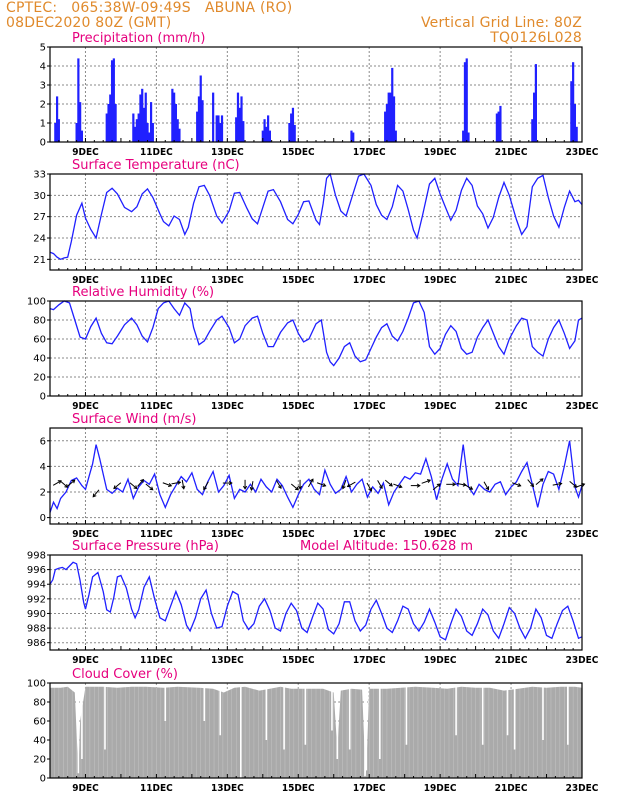 This screenshot has height=800, width=618. I want to click on pressure-x-tick-label: 9DEC, so click(85, 660).